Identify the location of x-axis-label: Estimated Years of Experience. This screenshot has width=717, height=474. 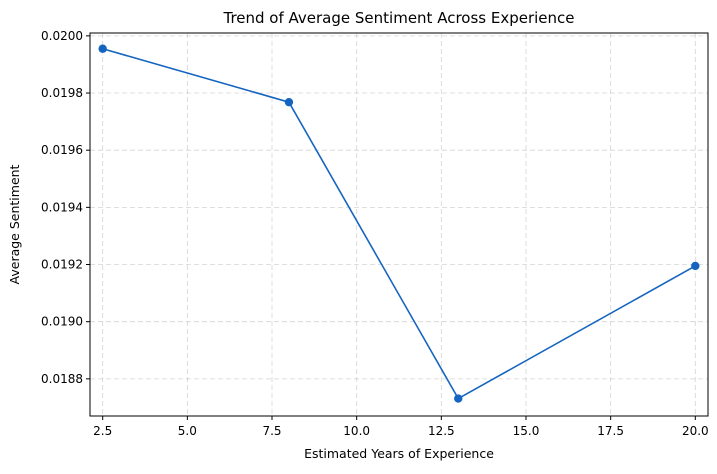
(399, 453).